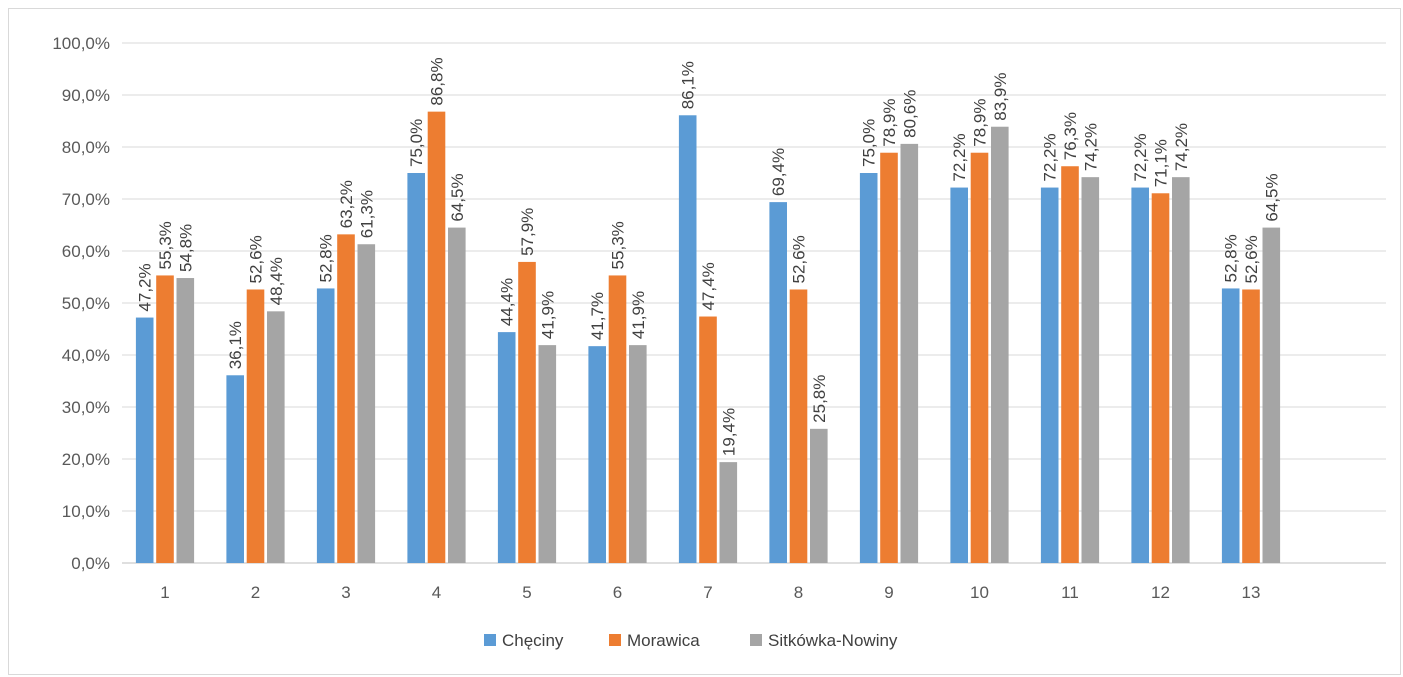 The width and height of the screenshot is (1403, 677). What do you see at coordinates (833, 640) in the screenshot?
I see `legend-label: Sitkówka-Nowiny` at bounding box center [833, 640].